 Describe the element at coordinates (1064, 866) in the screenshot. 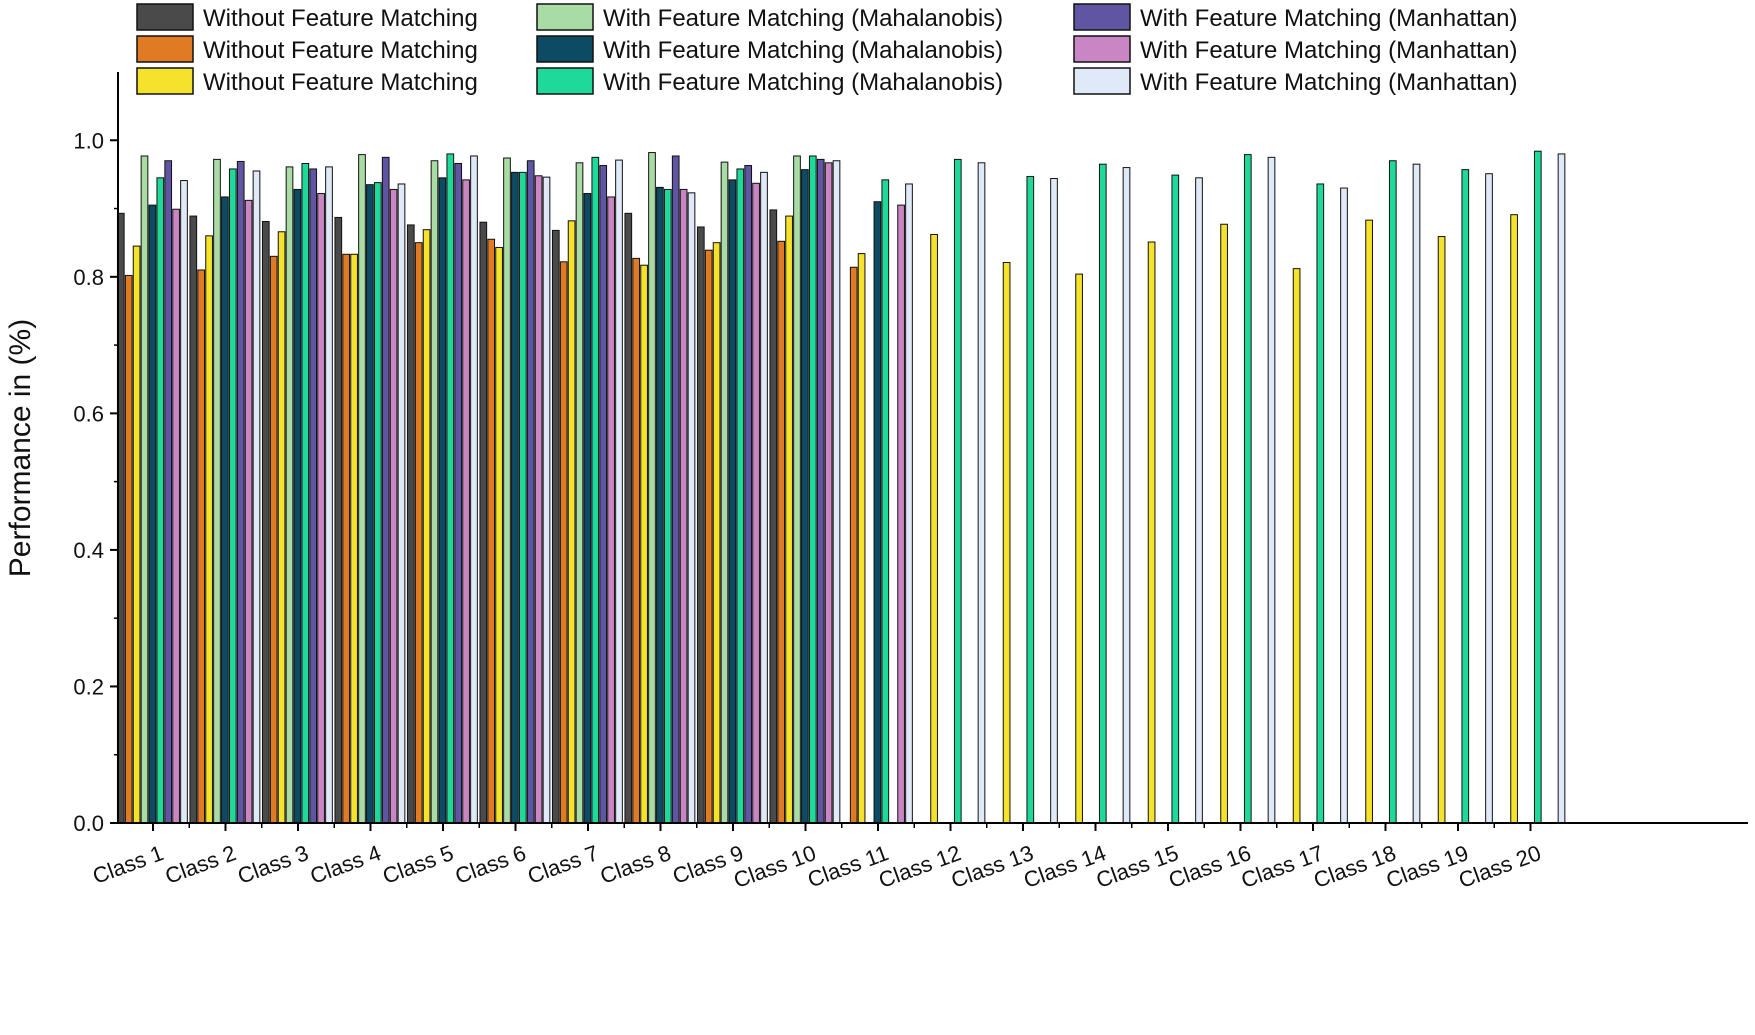

I see `x-category-label: Class 14` at that location.